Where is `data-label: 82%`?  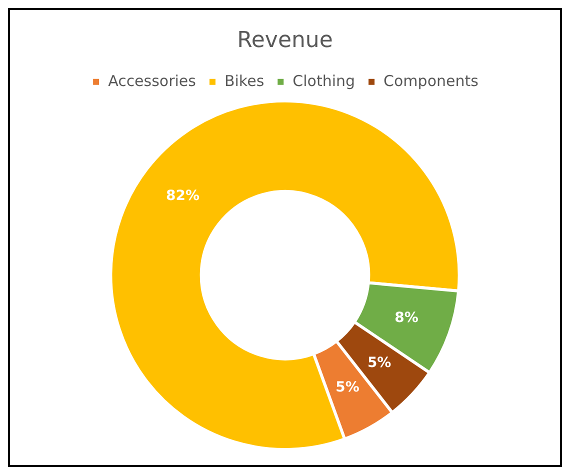
data-label: 82% is located at coordinates (183, 196).